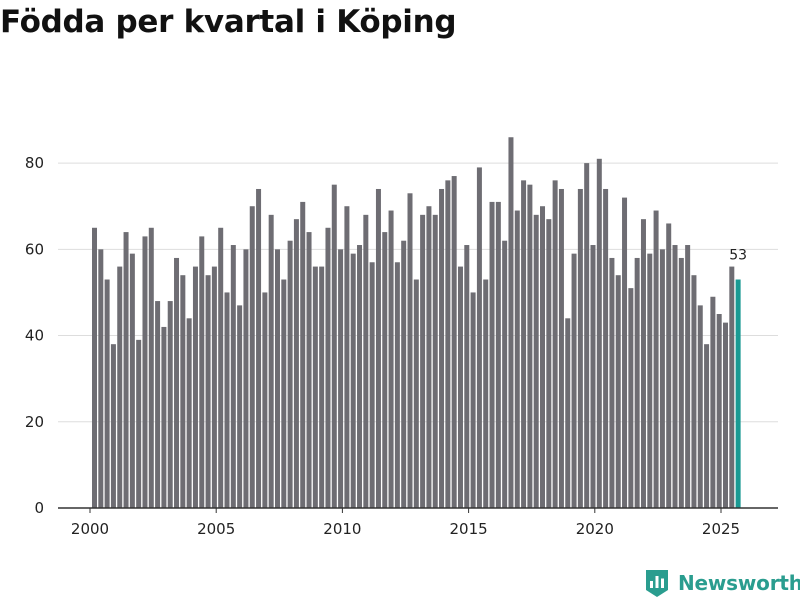 The width and height of the screenshot is (800, 600). Describe the element at coordinates (657, 583) in the screenshot. I see `newsworthy-logo-icon` at that location.